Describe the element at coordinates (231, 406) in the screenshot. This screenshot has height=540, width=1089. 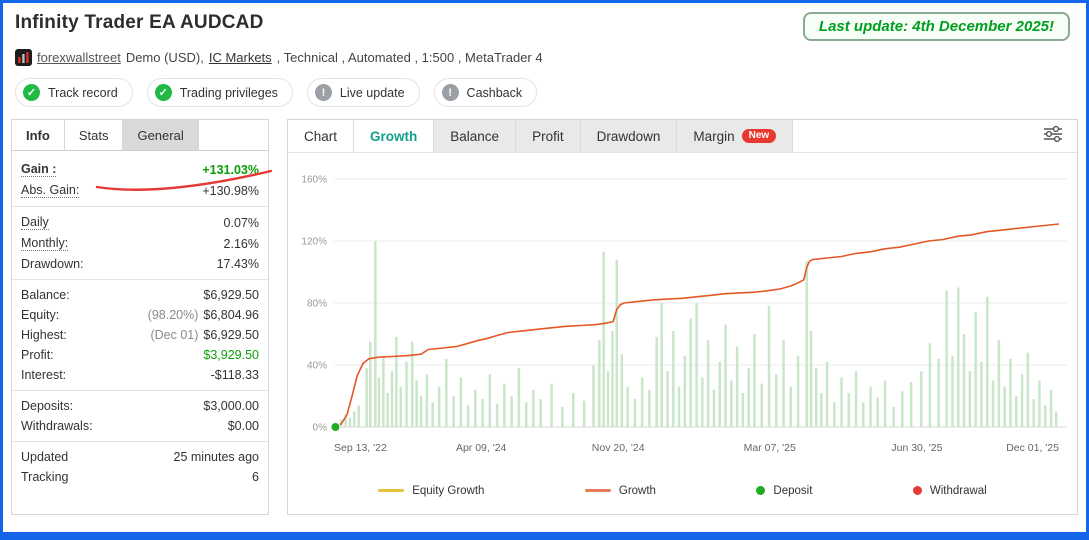
I see `info-row-value: $3,000.00` at that location.